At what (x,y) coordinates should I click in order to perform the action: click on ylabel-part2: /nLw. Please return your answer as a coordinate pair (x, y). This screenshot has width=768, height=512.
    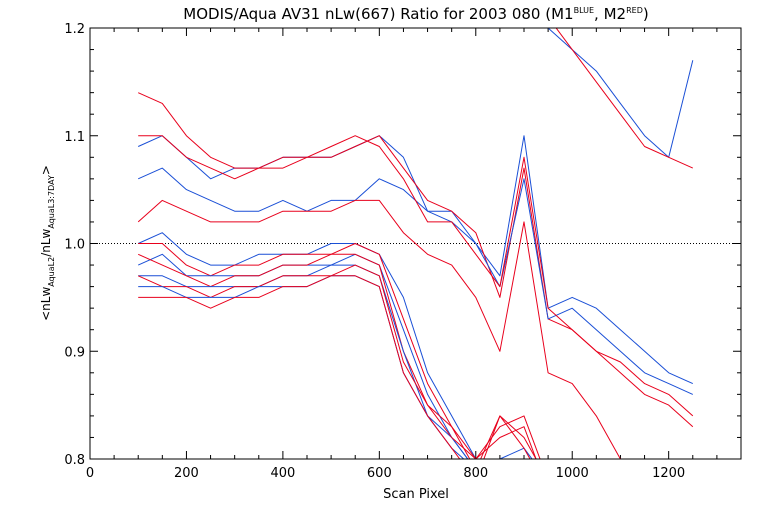
    Looking at the image, I should click on (46, 242).